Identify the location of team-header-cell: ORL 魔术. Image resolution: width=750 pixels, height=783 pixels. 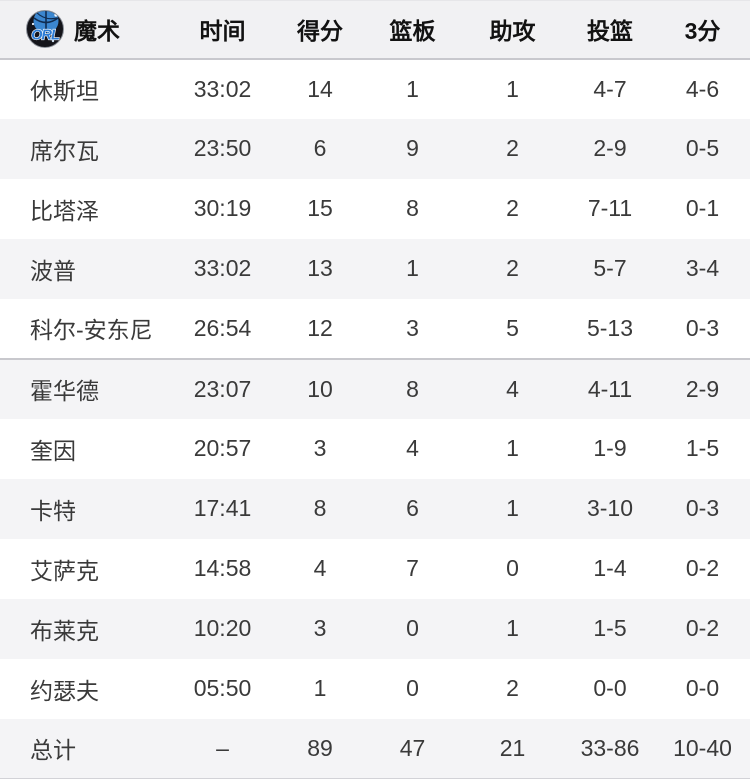
(80, 30).